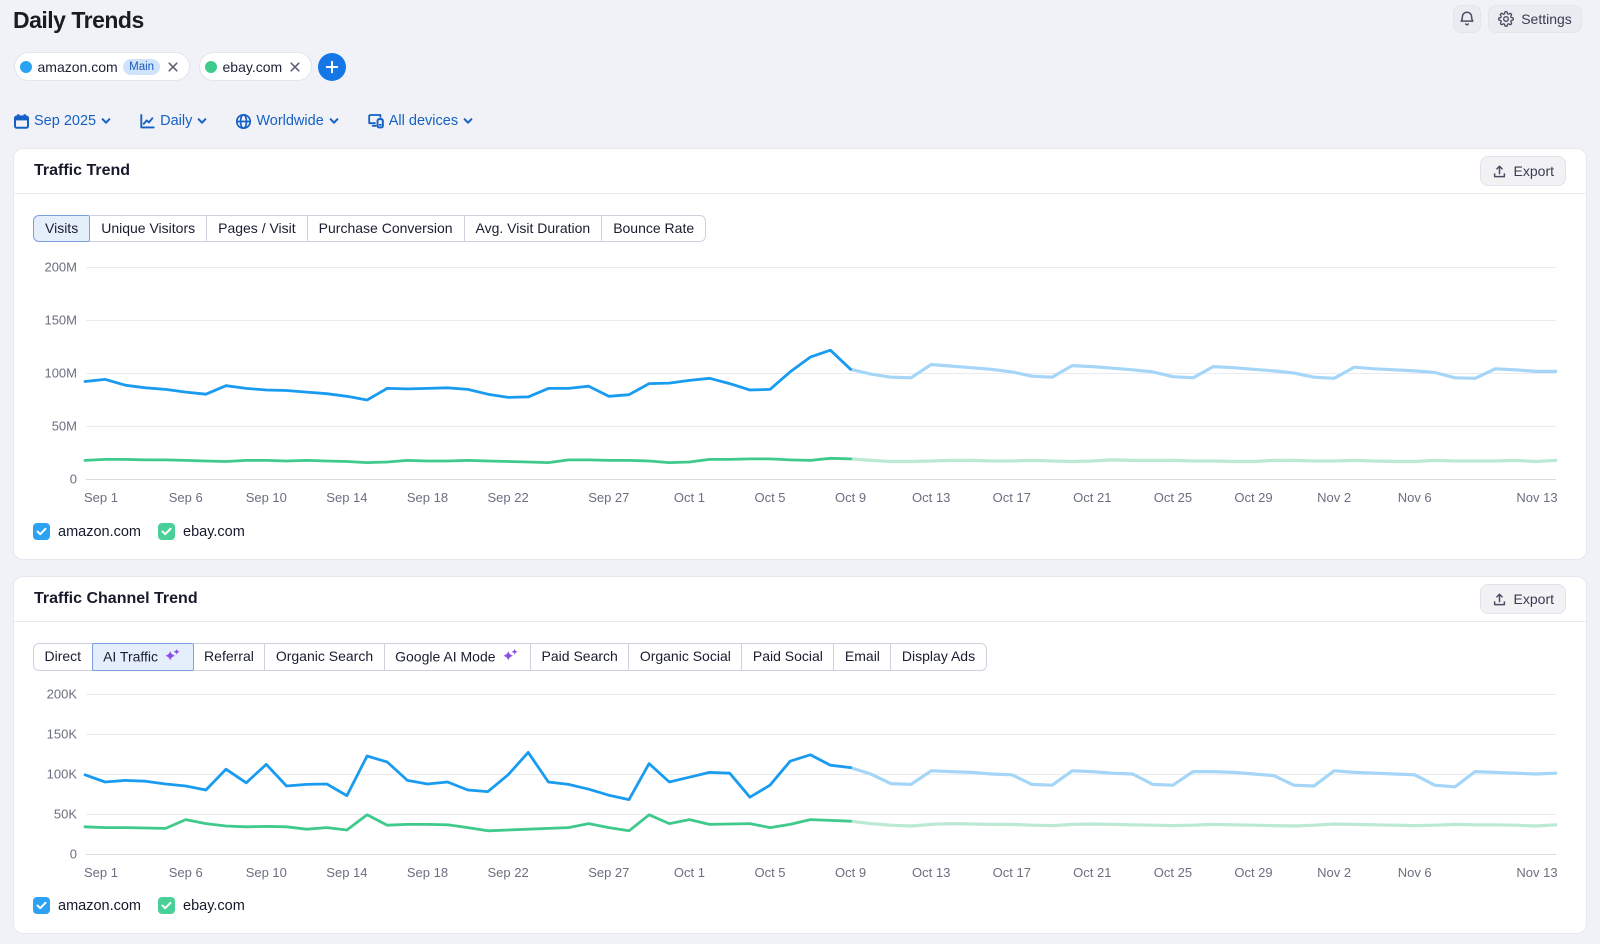 This screenshot has width=1600, height=944. Describe the element at coordinates (62, 774) in the screenshot. I see `svg-text: 100K` at that location.